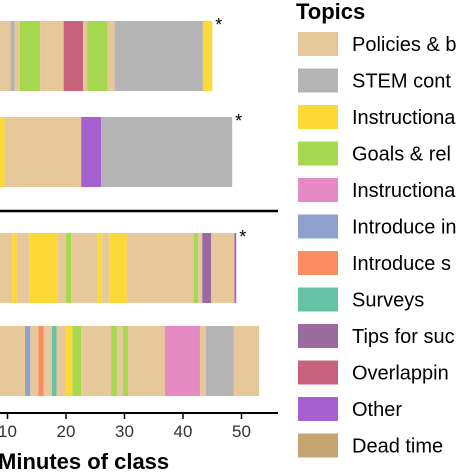 The height and width of the screenshot is (474, 474). I want to click on x-tick-label-50: 50, so click(241, 431).